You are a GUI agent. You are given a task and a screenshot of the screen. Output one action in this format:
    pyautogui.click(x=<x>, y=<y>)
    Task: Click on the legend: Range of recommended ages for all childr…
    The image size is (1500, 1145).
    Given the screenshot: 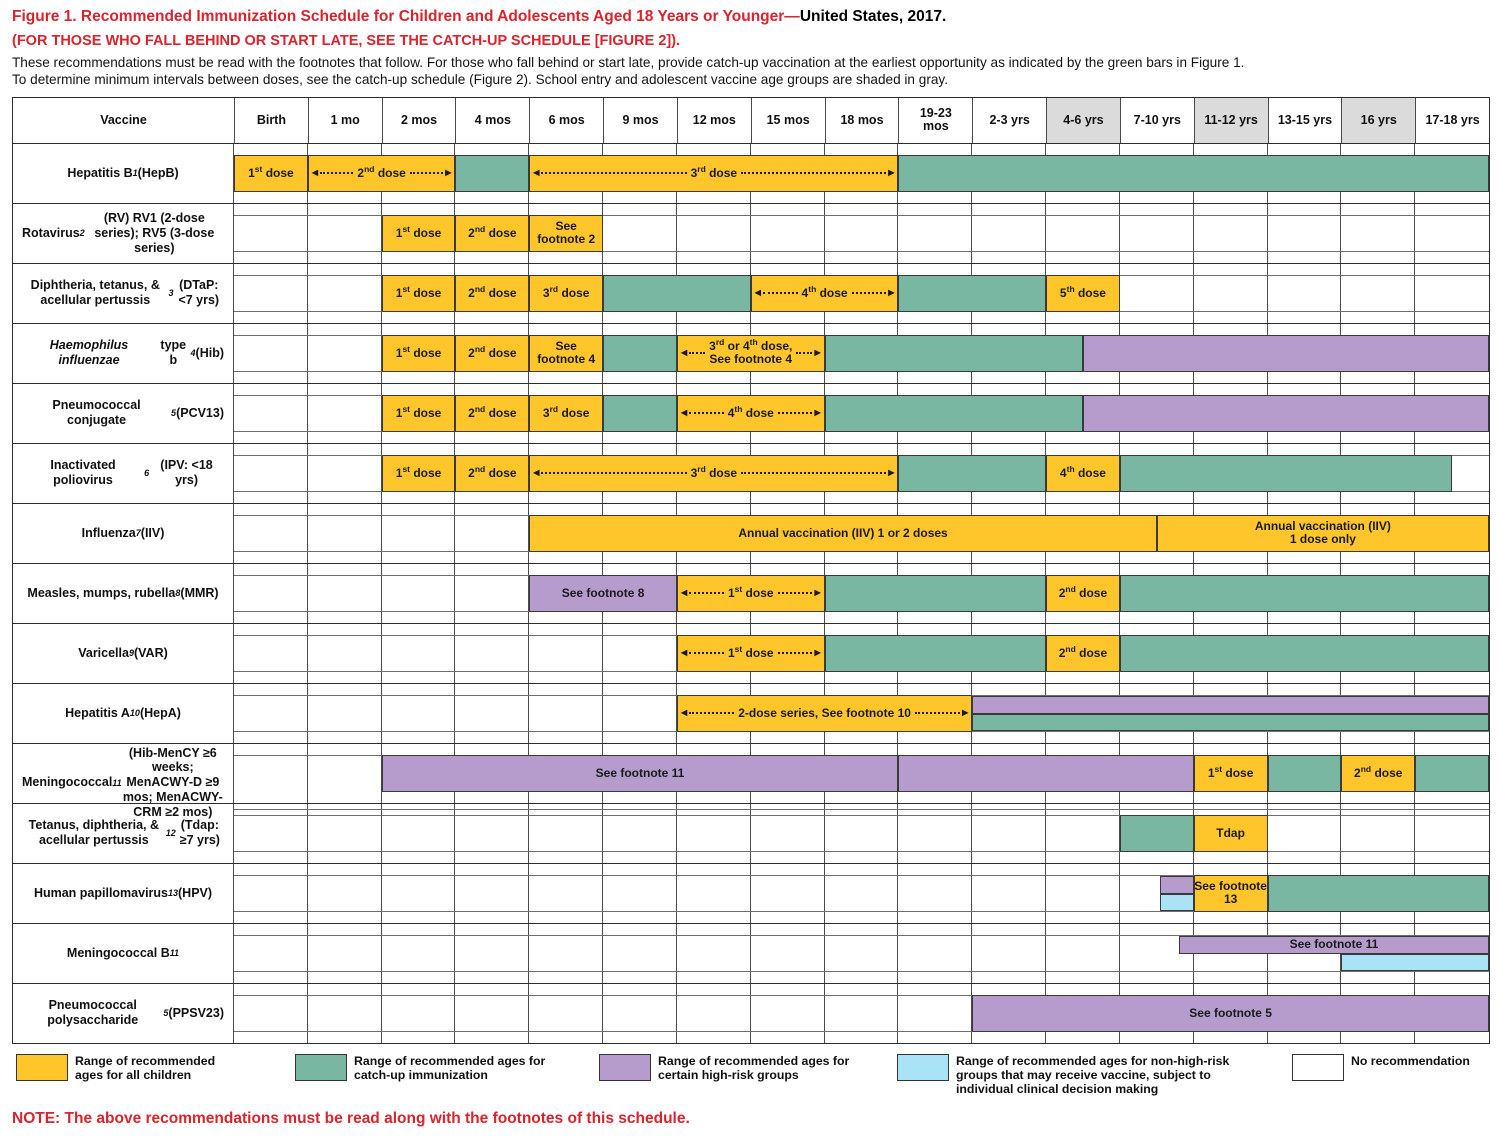 What is the action you would take?
    pyautogui.click(x=752, y=1075)
    